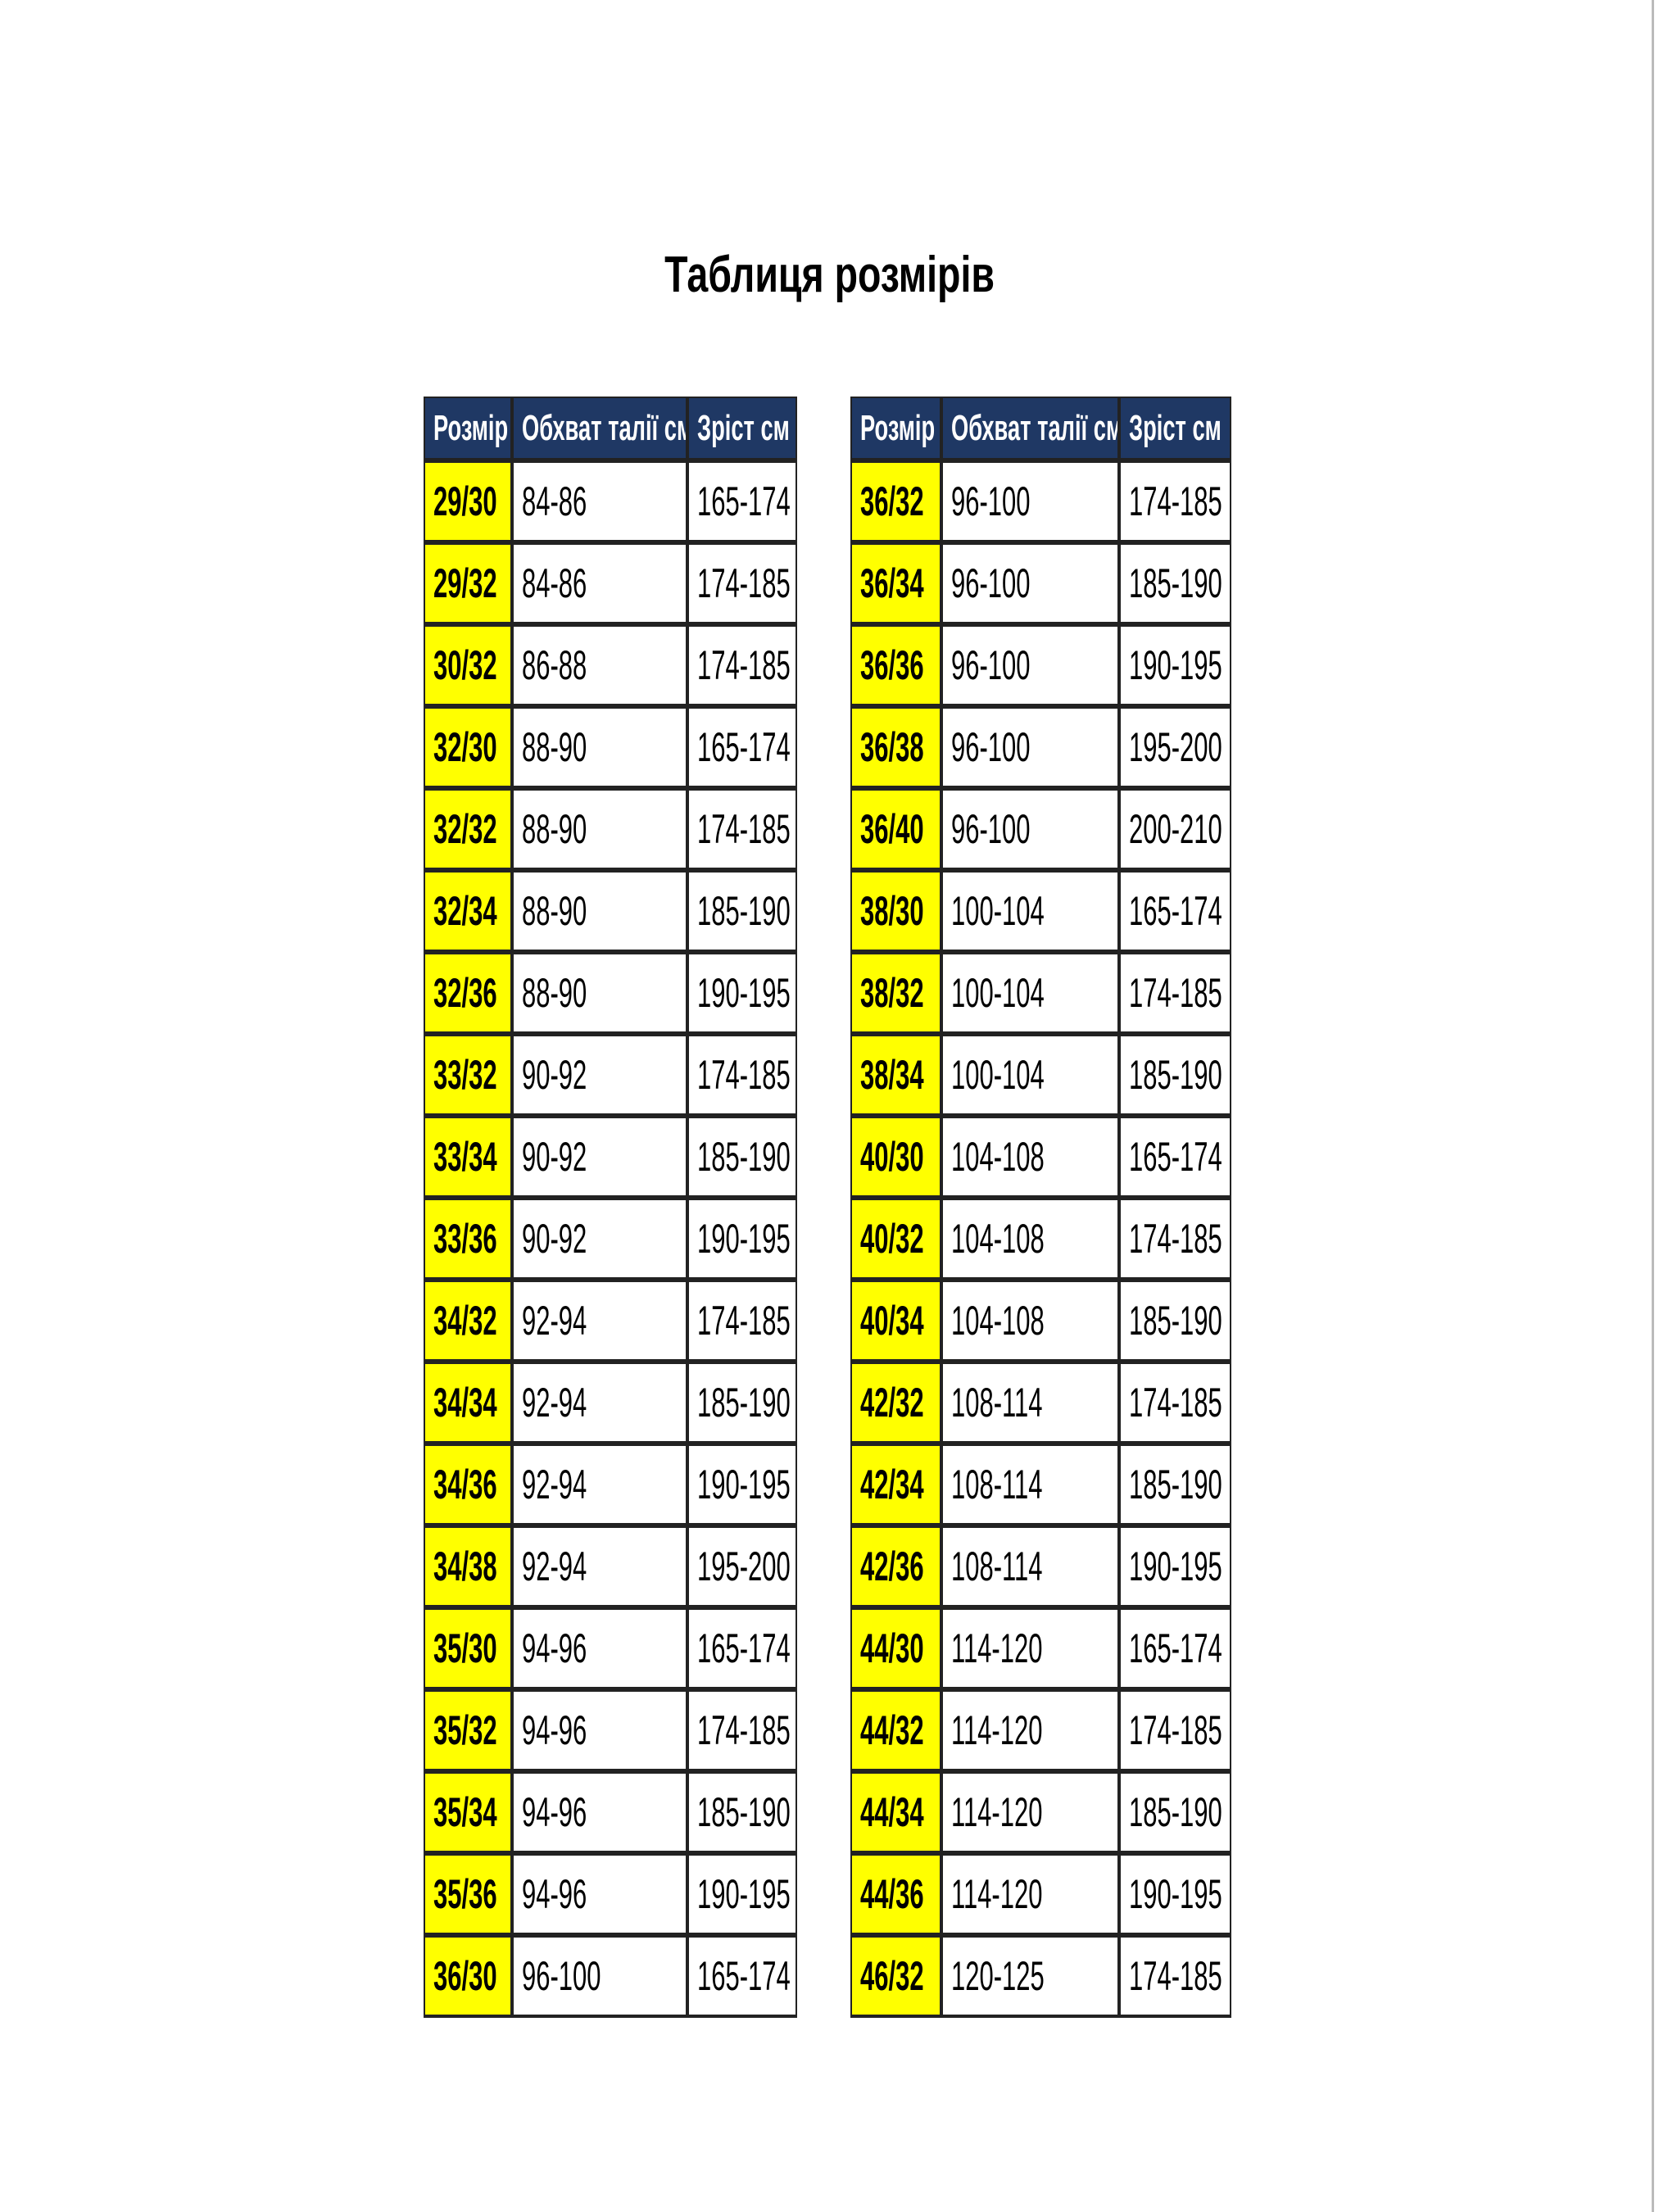 This screenshot has height=2212, width=1659. Describe the element at coordinates (1653, 1106) in the screenshot. I see `page-edge` at that location.